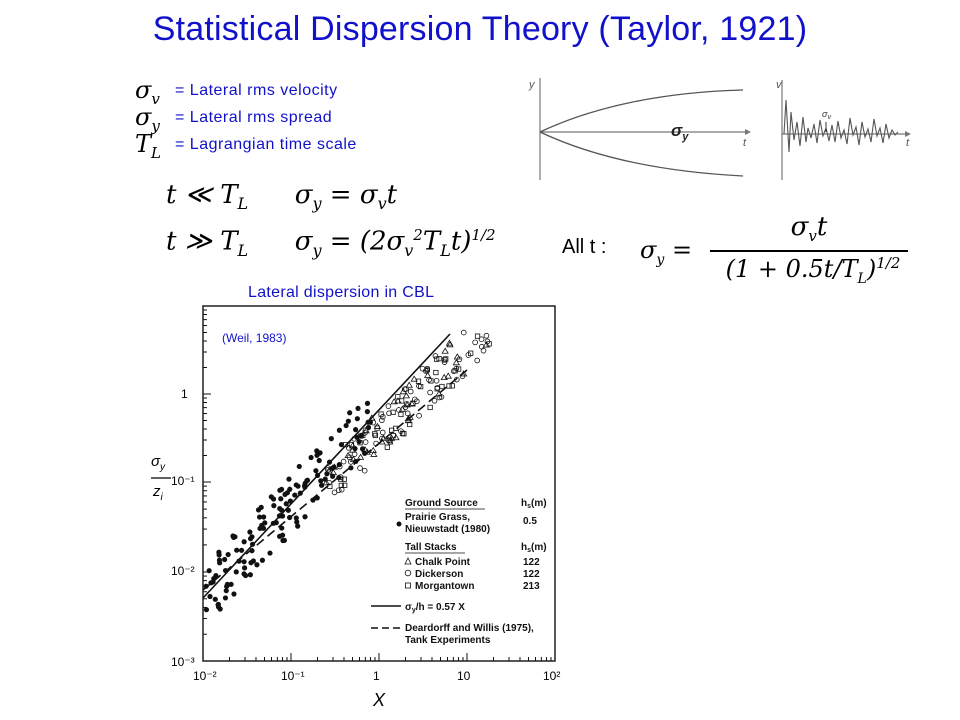 Image resolution: width=960 pixels, height=720 pixels. What do you see at coordinates (843, 129) in the screenshot?
I see `velocity-sketch: v t σv` at bounding box center [843, 129].